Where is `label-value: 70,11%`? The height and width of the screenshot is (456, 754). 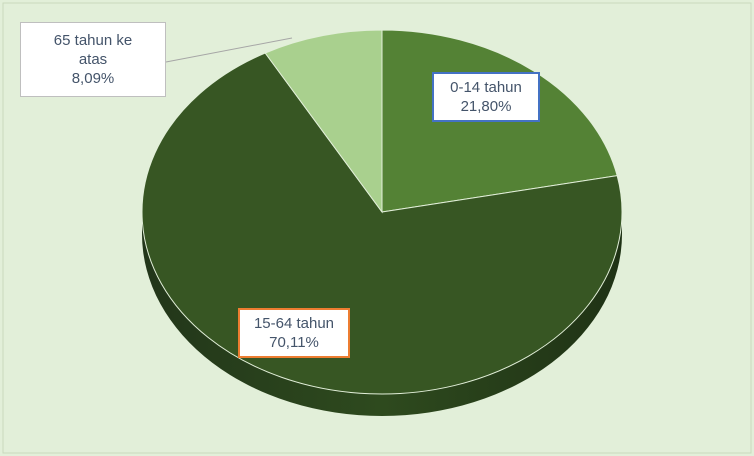
label-value: 70,11% is located at coordinates (294, 342).